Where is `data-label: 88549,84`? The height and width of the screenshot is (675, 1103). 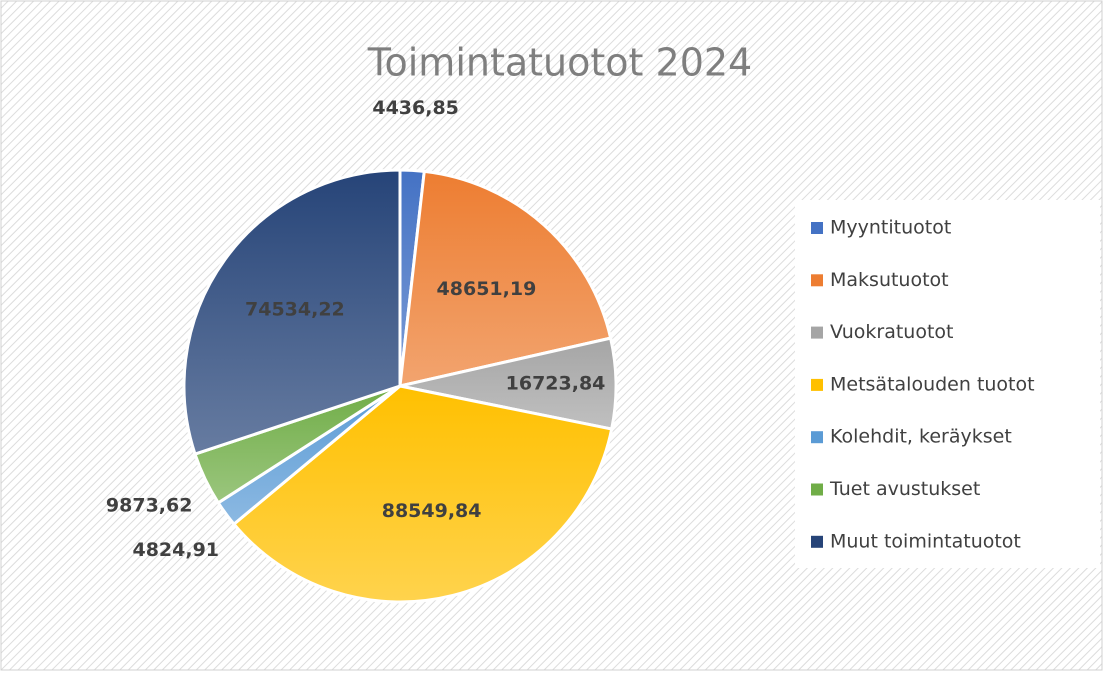 data-label: 88549,84 is located at coordinates (432, 511).